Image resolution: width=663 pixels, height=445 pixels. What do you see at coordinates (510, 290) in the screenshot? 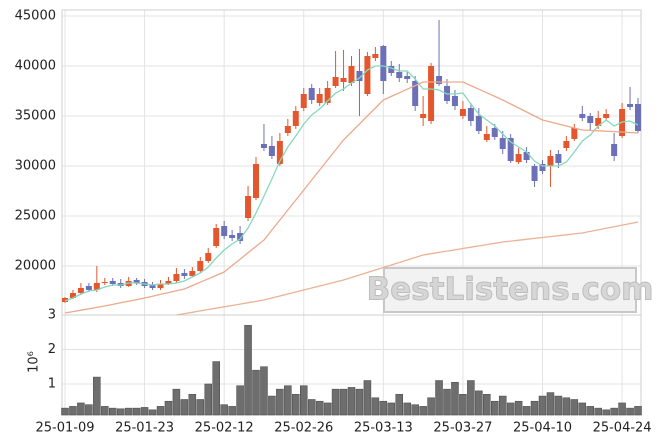
I see `watermark: BestListens.com` at bounding box center [510, 290].